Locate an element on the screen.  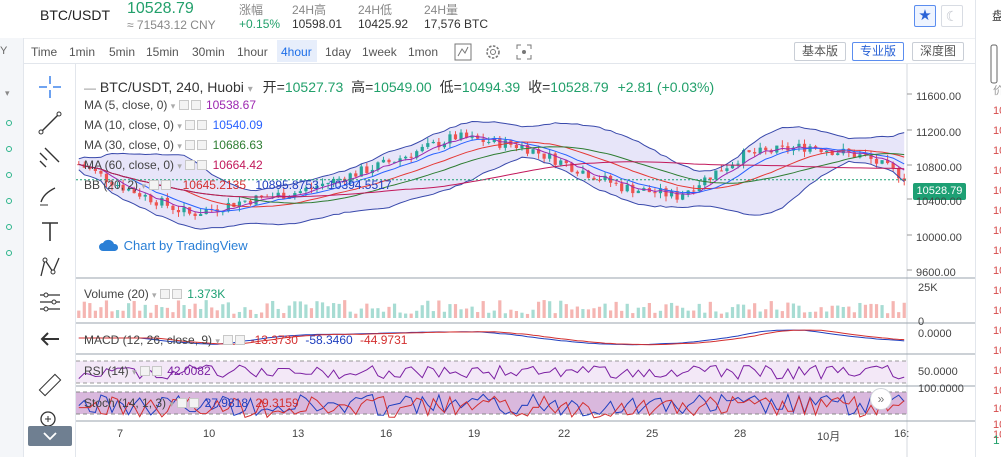
collapse-toolbar-button is located at coordinates (50, 436).